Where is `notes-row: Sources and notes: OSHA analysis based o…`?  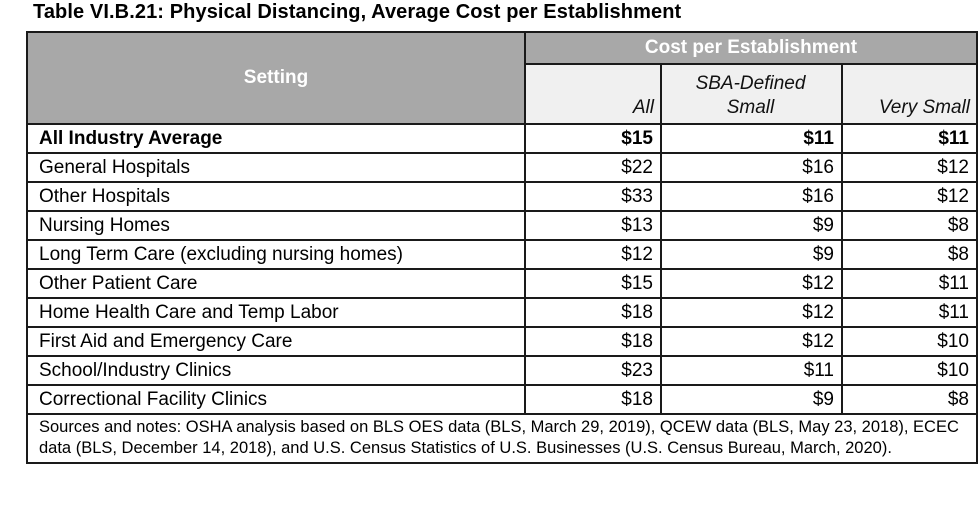
notes-row: Sources and notes: OSHA analysis based o… is located at coordinates (502, 438).